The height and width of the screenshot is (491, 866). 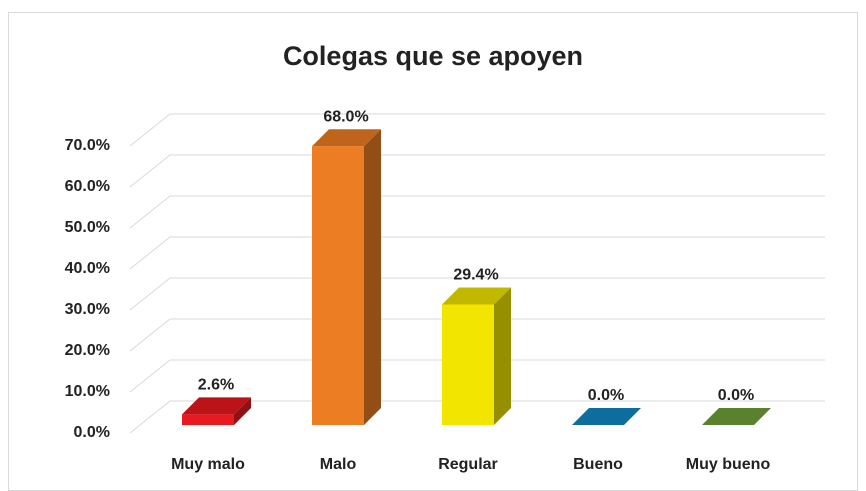 What do you see at coordinates (87, 227) in the screenshot?
I see `y-tick-label: 50.0%` at bounding box center [87, 227].